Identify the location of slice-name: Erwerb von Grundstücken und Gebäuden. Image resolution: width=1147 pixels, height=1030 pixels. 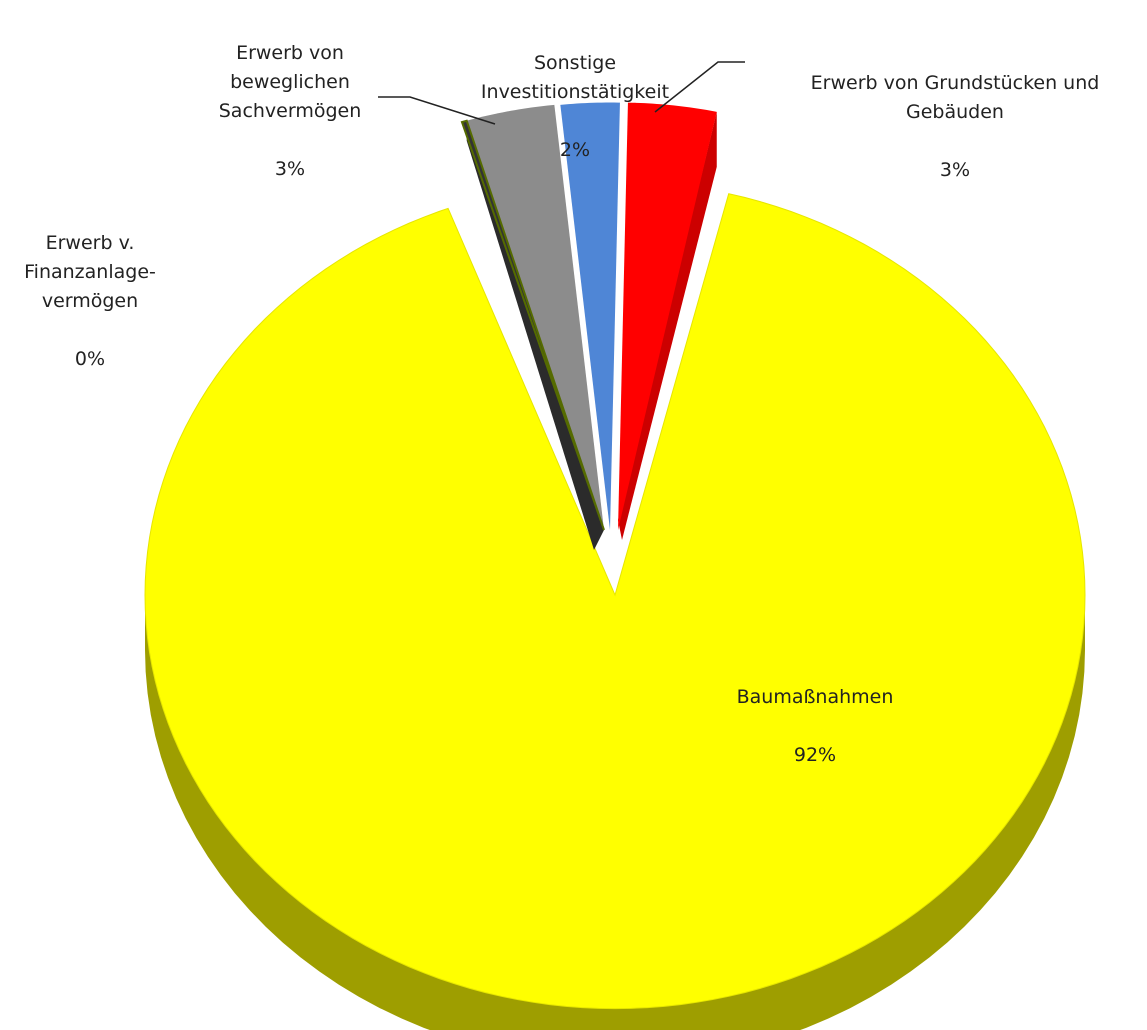
(955, 97).